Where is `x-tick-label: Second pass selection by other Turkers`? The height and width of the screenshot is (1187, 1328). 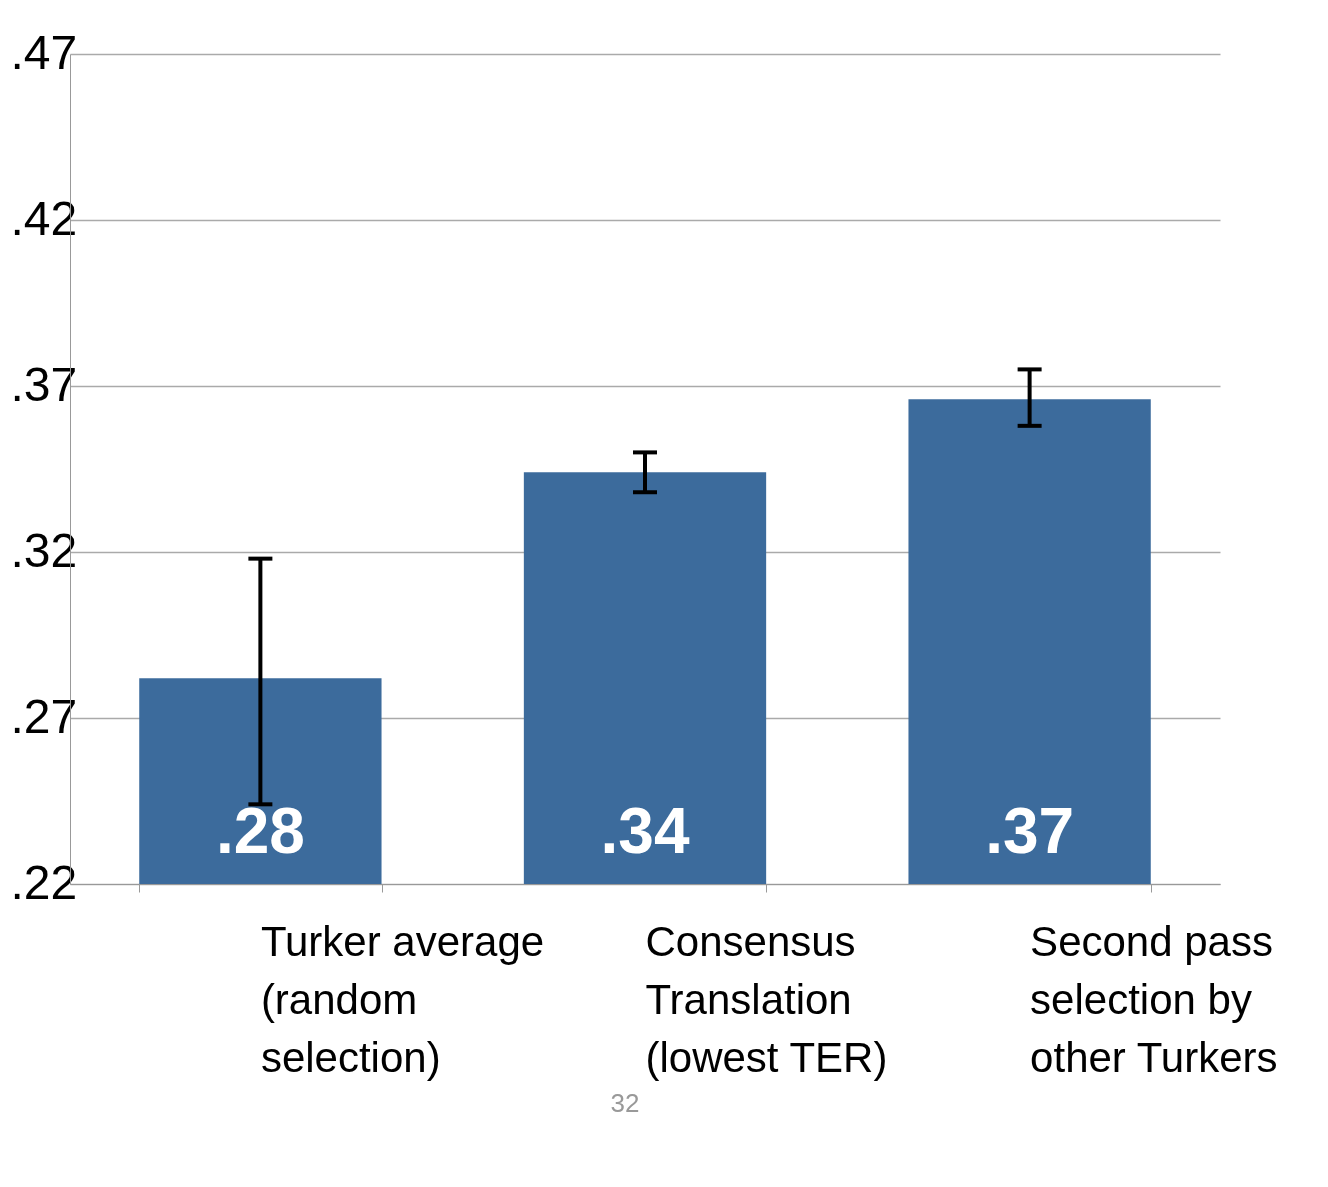 x-tick-label: Second pass selection by other Turkers is located at coordinates (1154, 999).